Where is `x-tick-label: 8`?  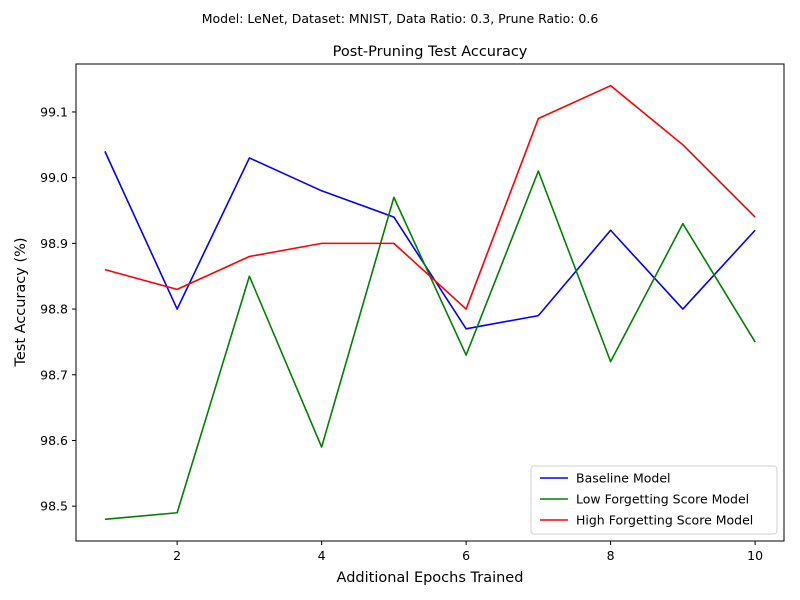 x-tick-label: 8 is located at coordinates (611, 555).